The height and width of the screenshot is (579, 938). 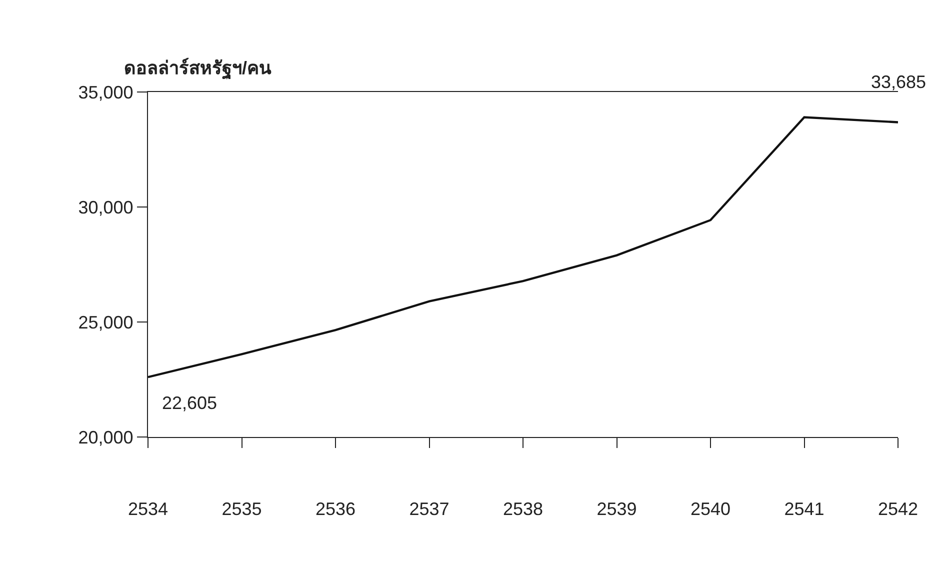 I want to click on x-tick-label: 2538, so click(x=523, y=508).